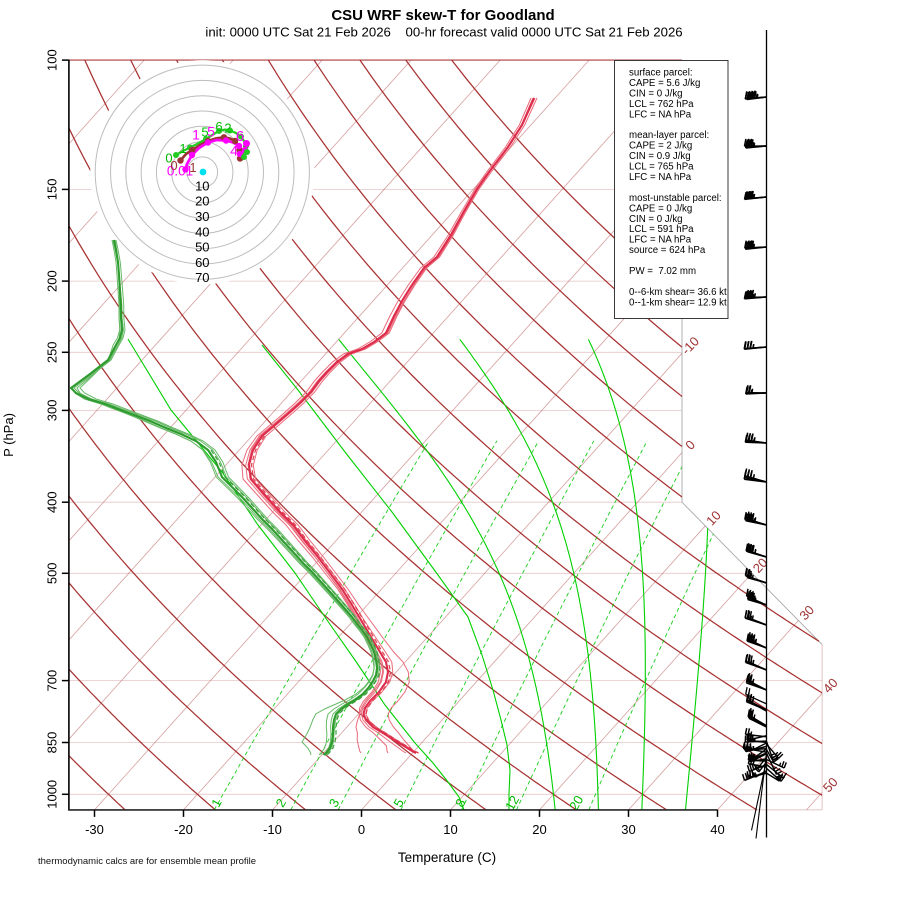  I want to click on svg-text: 400, so click(51, 502).